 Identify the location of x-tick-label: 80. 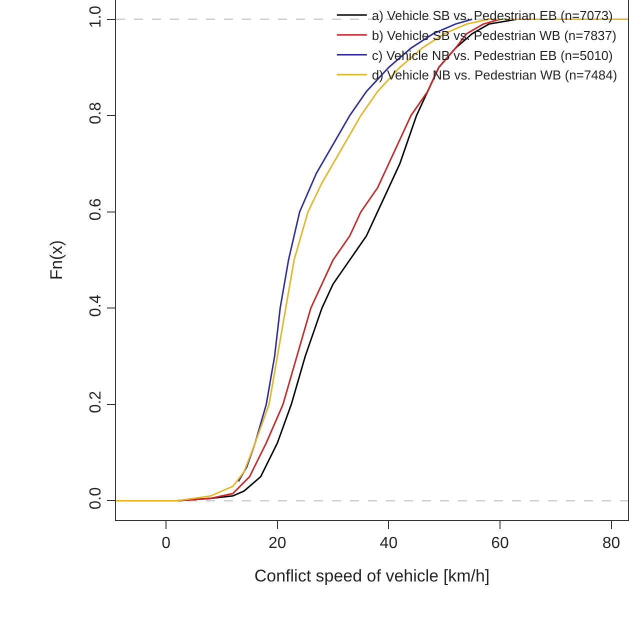
(611, 543).